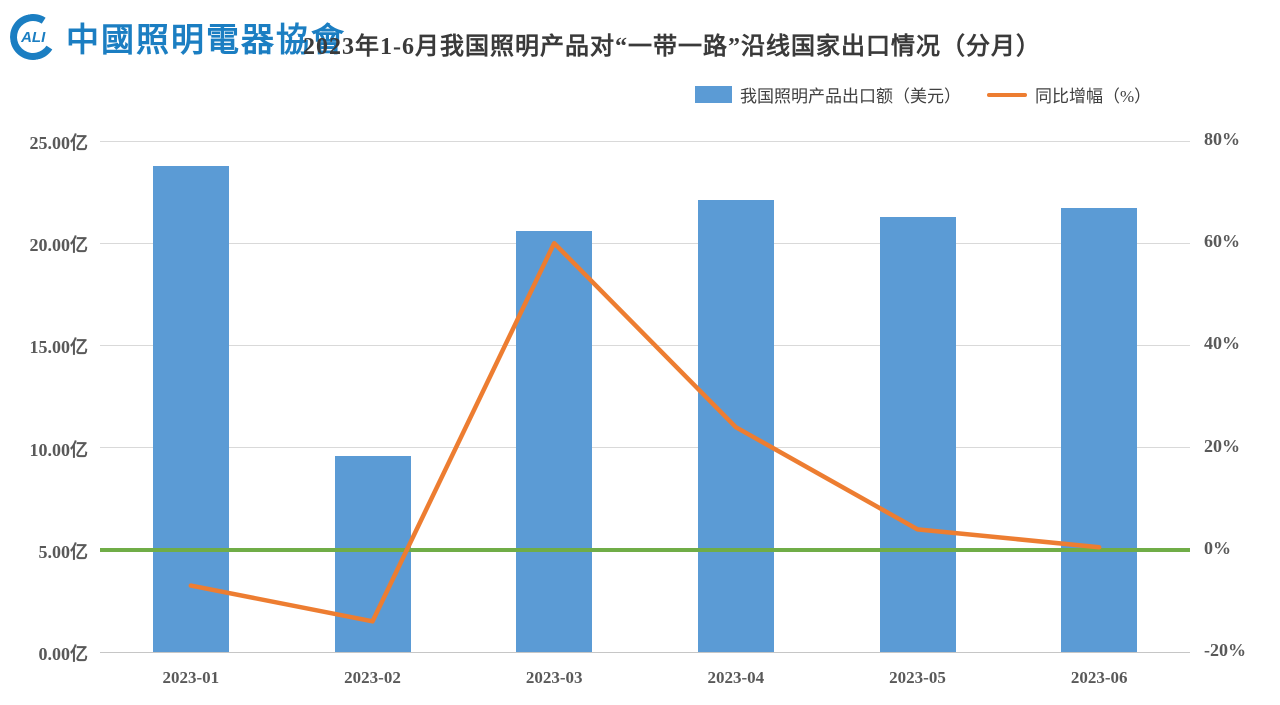  What do you see at coordinates (59, 449) in the screenshot?
I see `y-axis-left-label: 10.00亿` at bounding box center [59, 449].